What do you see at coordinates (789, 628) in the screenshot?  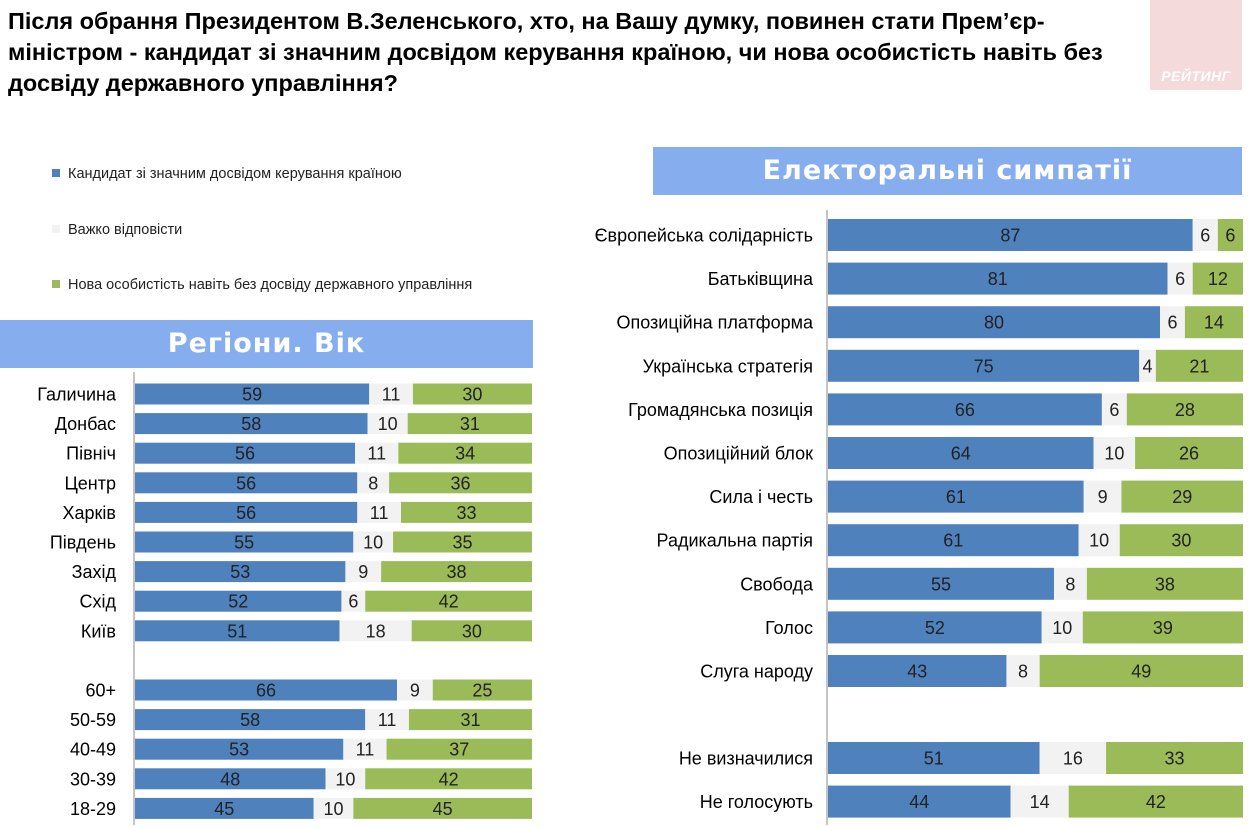 I see `category-label: Голос` at bounding box center [789, 628].